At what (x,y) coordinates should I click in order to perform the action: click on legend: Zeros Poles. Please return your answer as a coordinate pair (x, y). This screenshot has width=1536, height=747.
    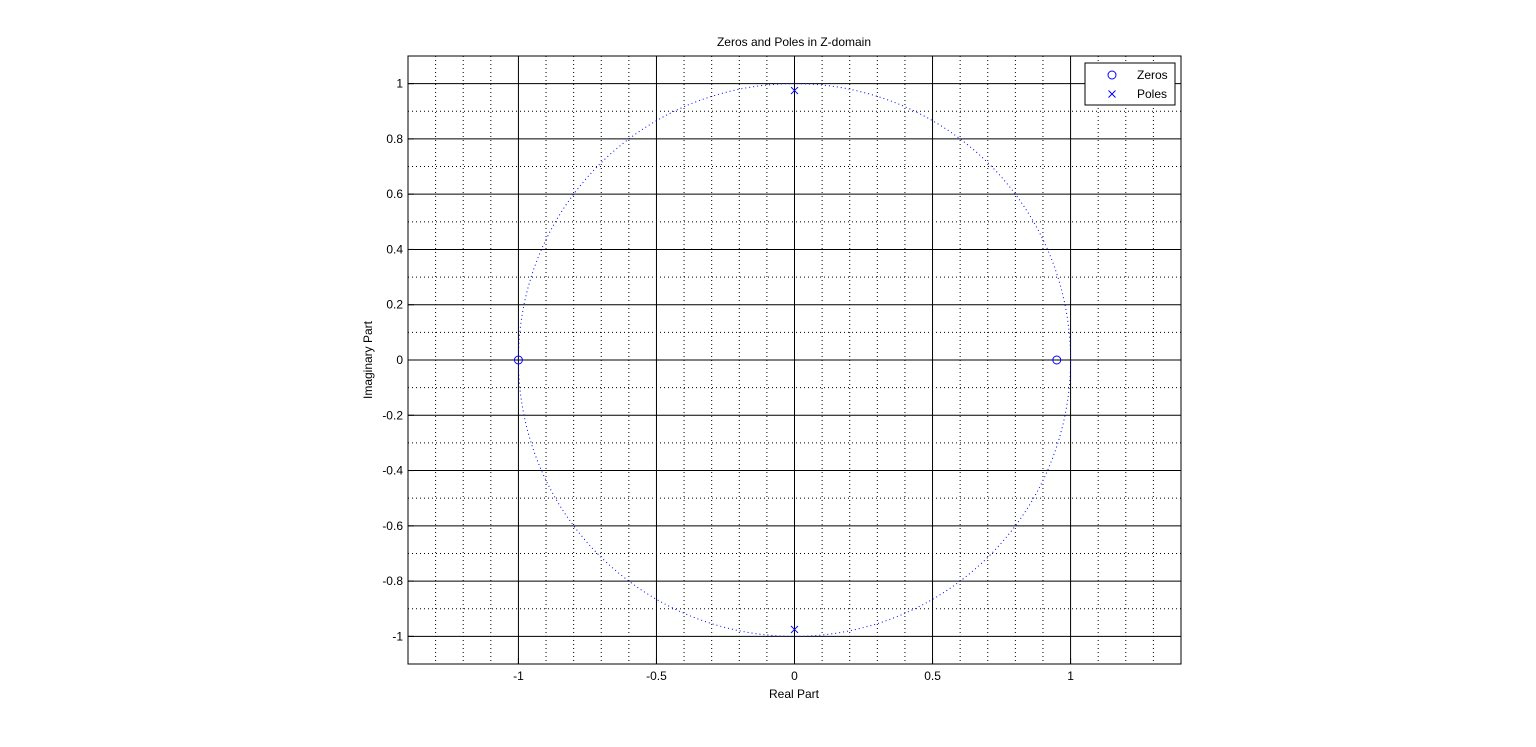
    Looking at the image, I should click on (1130, 84).